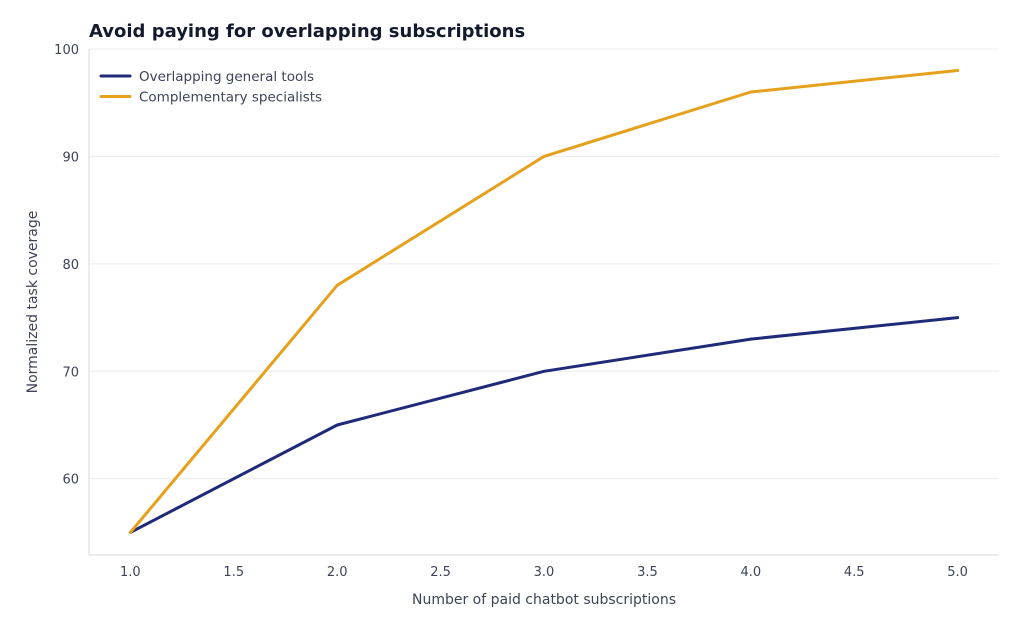  What do you see at coordinates (230, 98) in the screenshot?
I see `legend-label-1: Complementary specialists` at bounding box center [230, 98].